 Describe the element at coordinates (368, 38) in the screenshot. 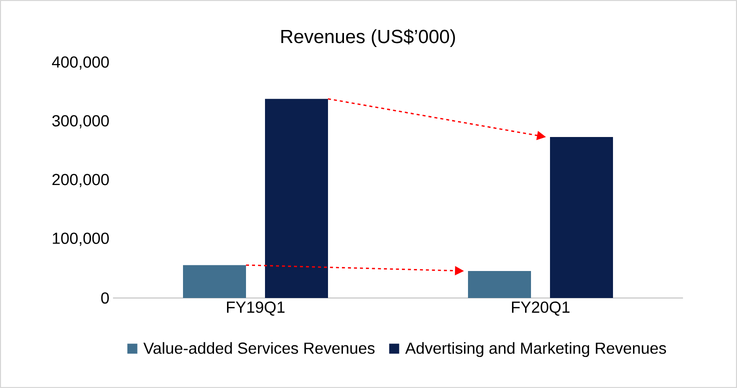

I see `chart-title: Revenues (US$’000)` at that location.